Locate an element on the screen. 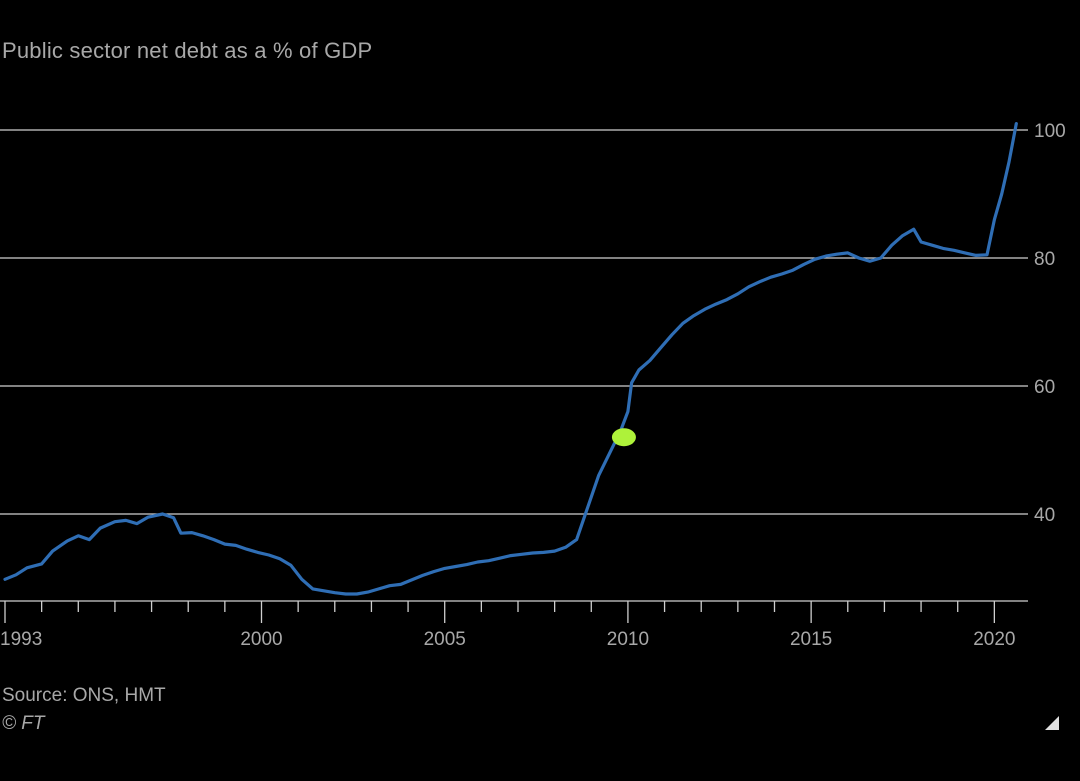  y-tick-label-80: 80 is located at coordinates (1044, 259).